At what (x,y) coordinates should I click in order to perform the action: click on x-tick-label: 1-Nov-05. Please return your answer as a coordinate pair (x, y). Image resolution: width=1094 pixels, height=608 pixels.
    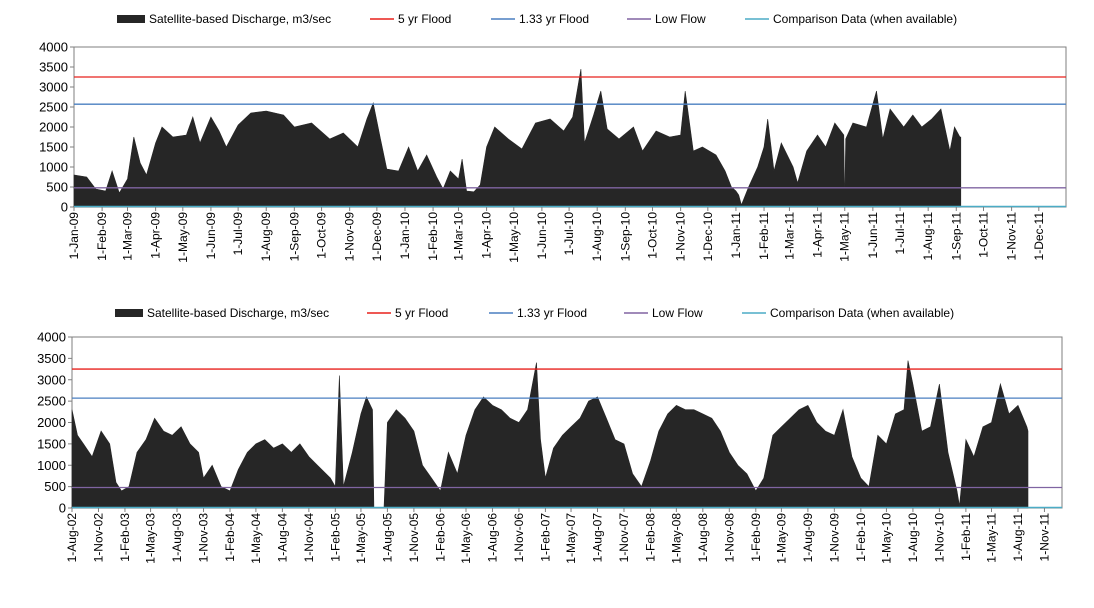
    Looking at the image, I should click on (414, 538).